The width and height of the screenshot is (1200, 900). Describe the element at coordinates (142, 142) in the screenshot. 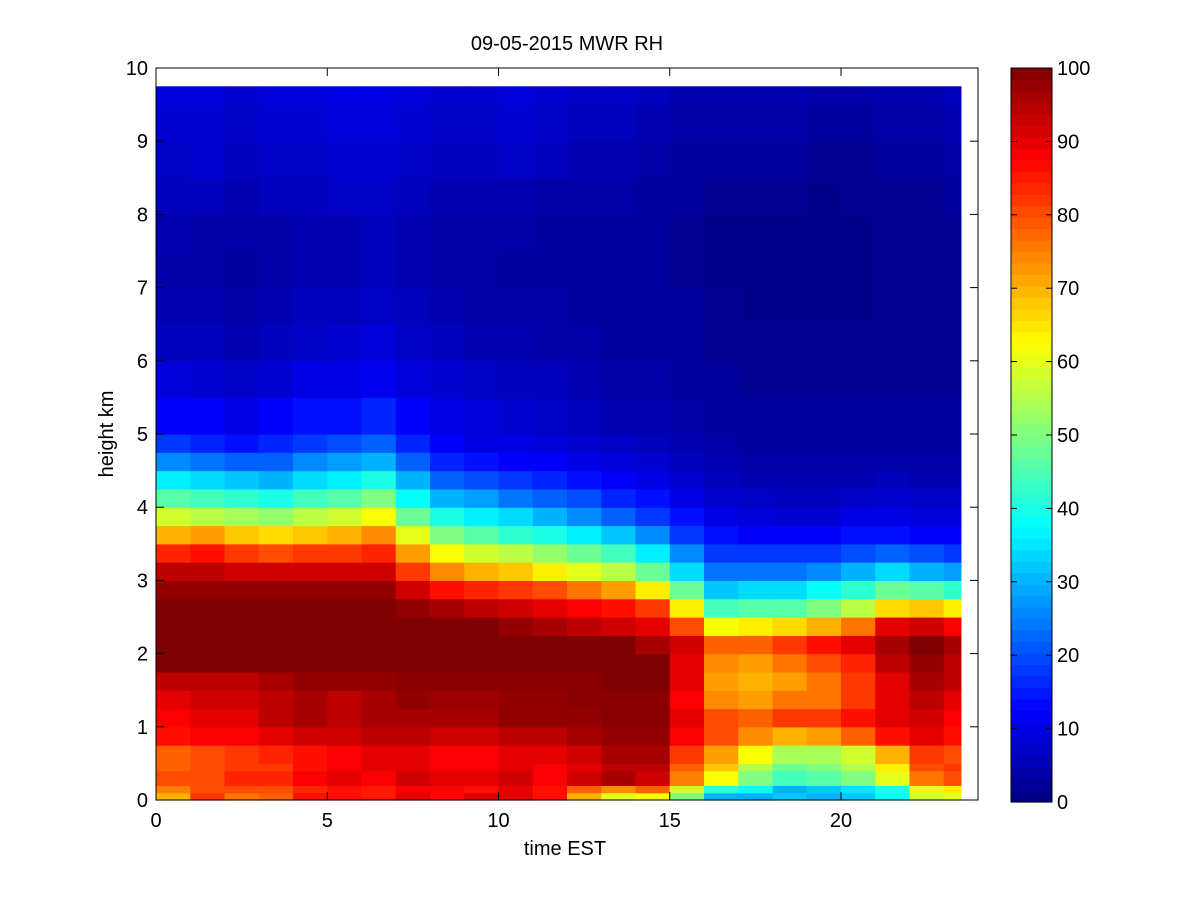

I see `y-tick-label: 9` at that location.